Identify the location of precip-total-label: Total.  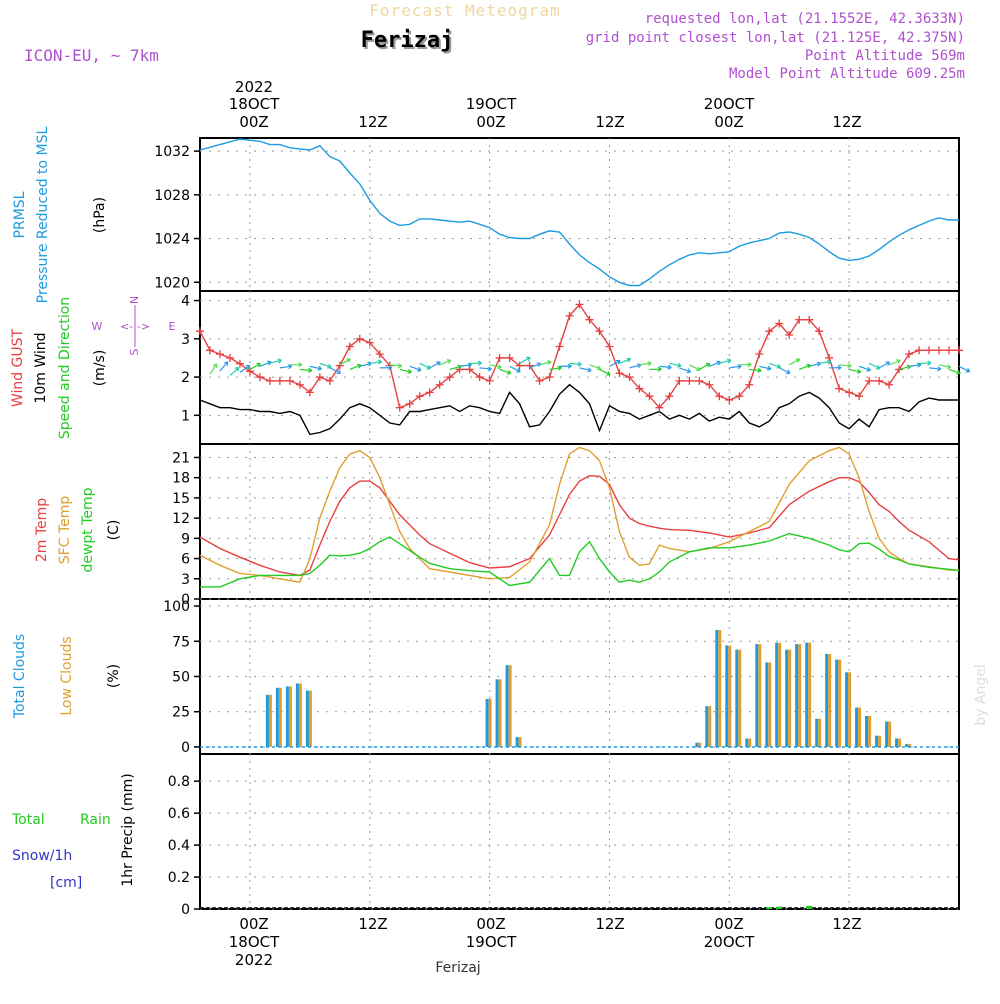
(28, 820).